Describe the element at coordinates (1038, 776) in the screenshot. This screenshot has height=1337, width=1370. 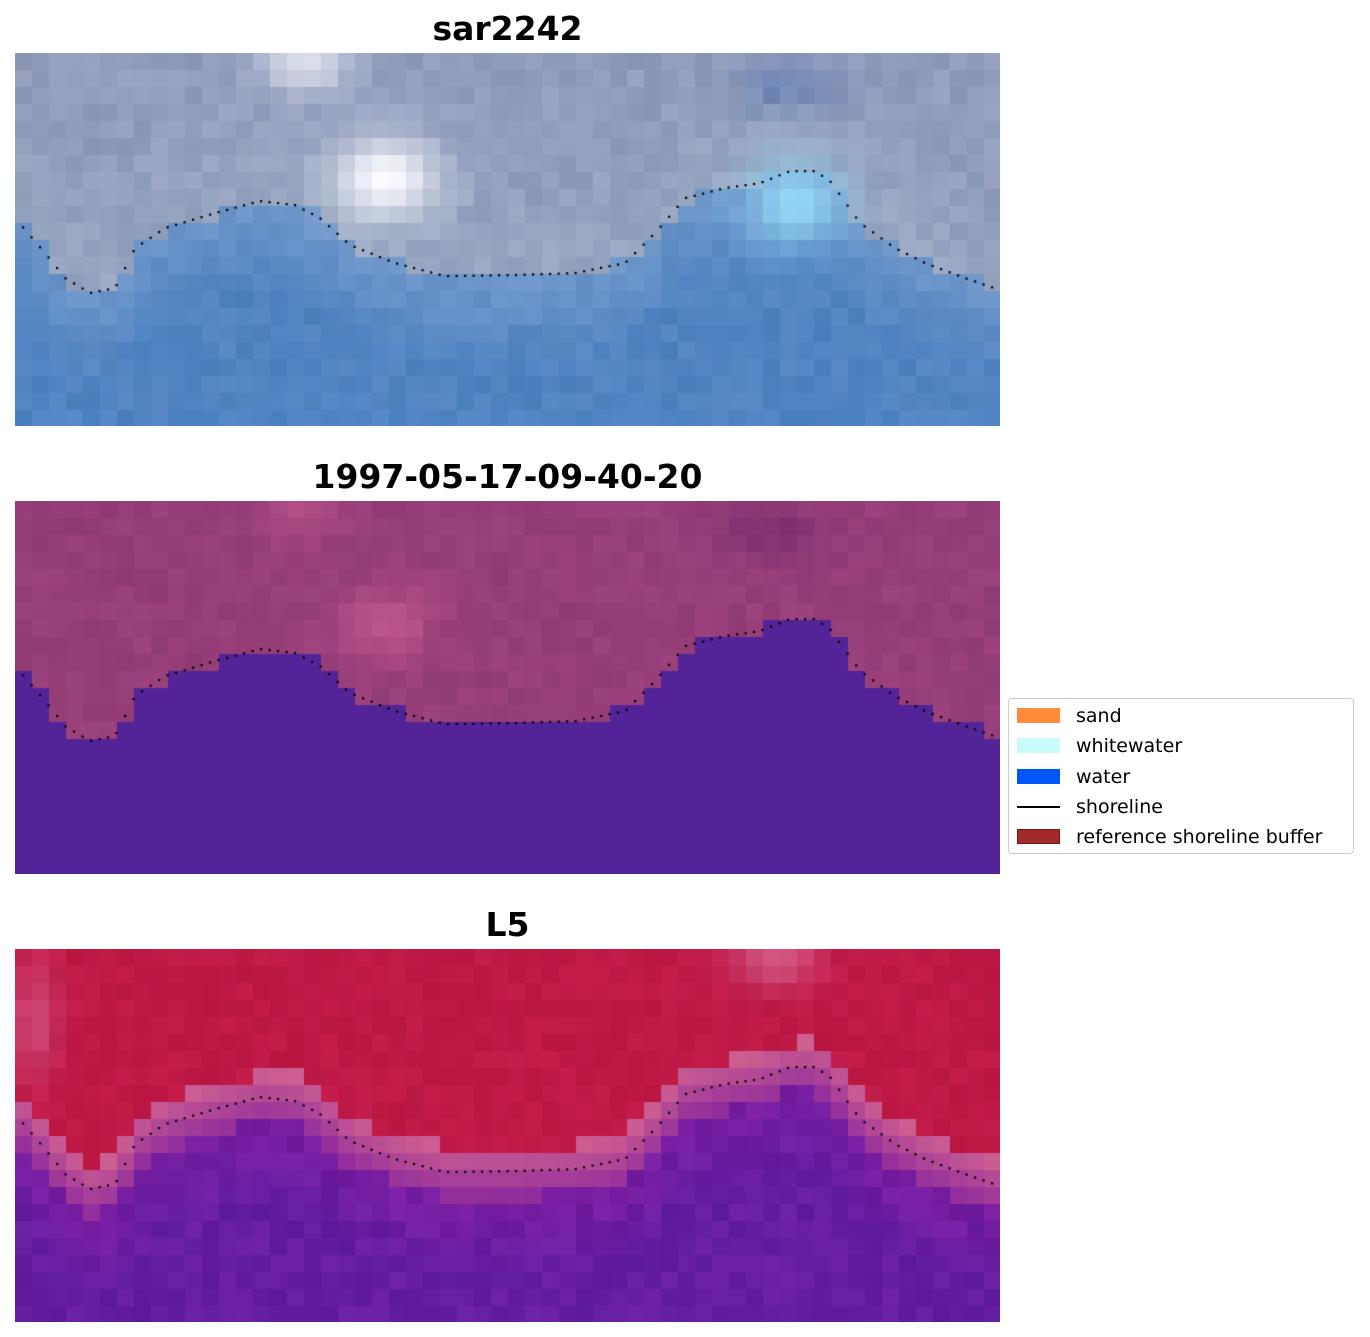
I see `legend-swatch-water` at that location.